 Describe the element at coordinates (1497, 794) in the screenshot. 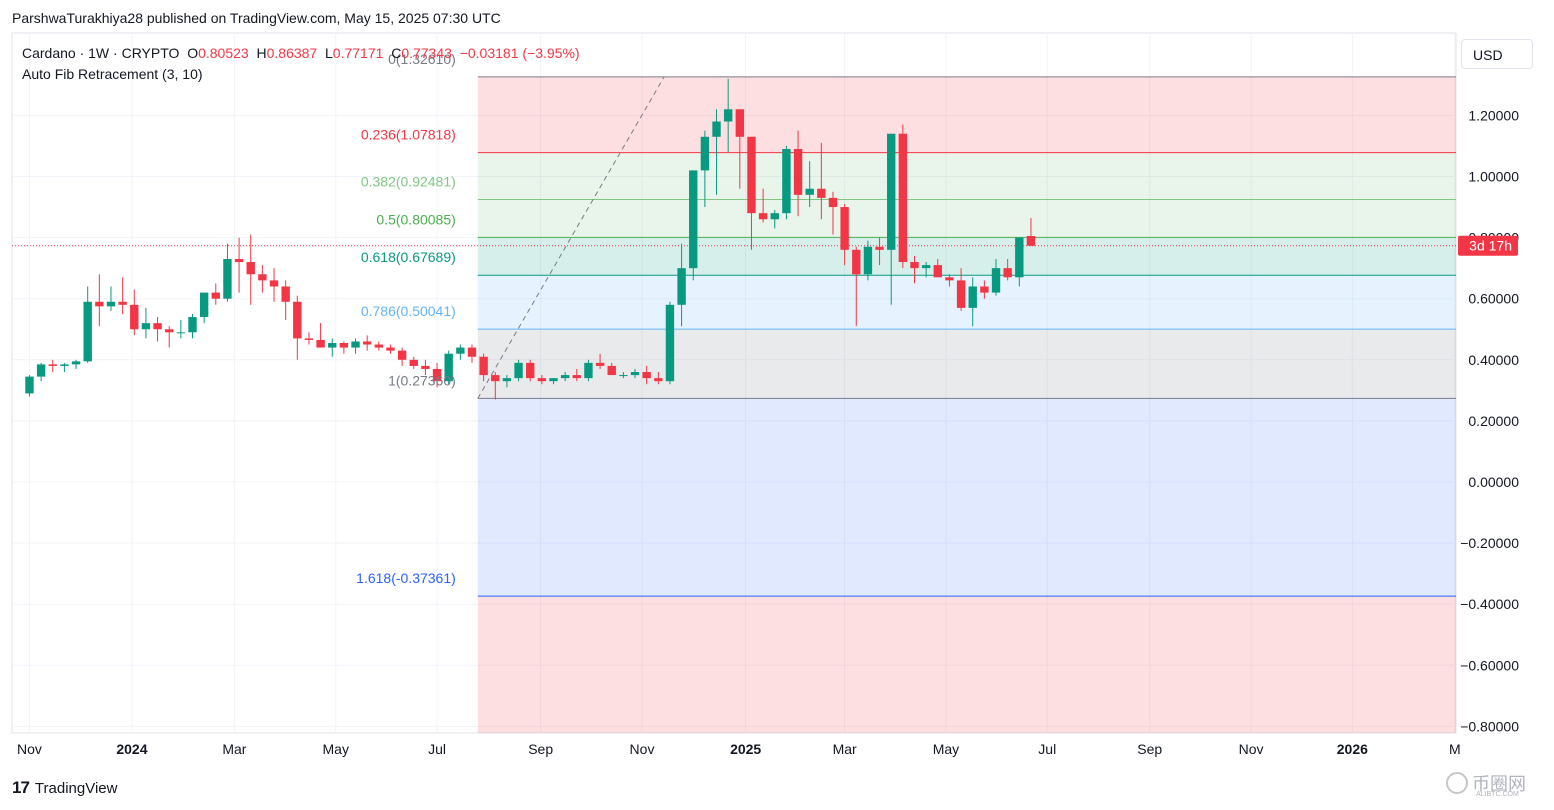

I see `watermark-sub: ALIBTC.COM` at that location.